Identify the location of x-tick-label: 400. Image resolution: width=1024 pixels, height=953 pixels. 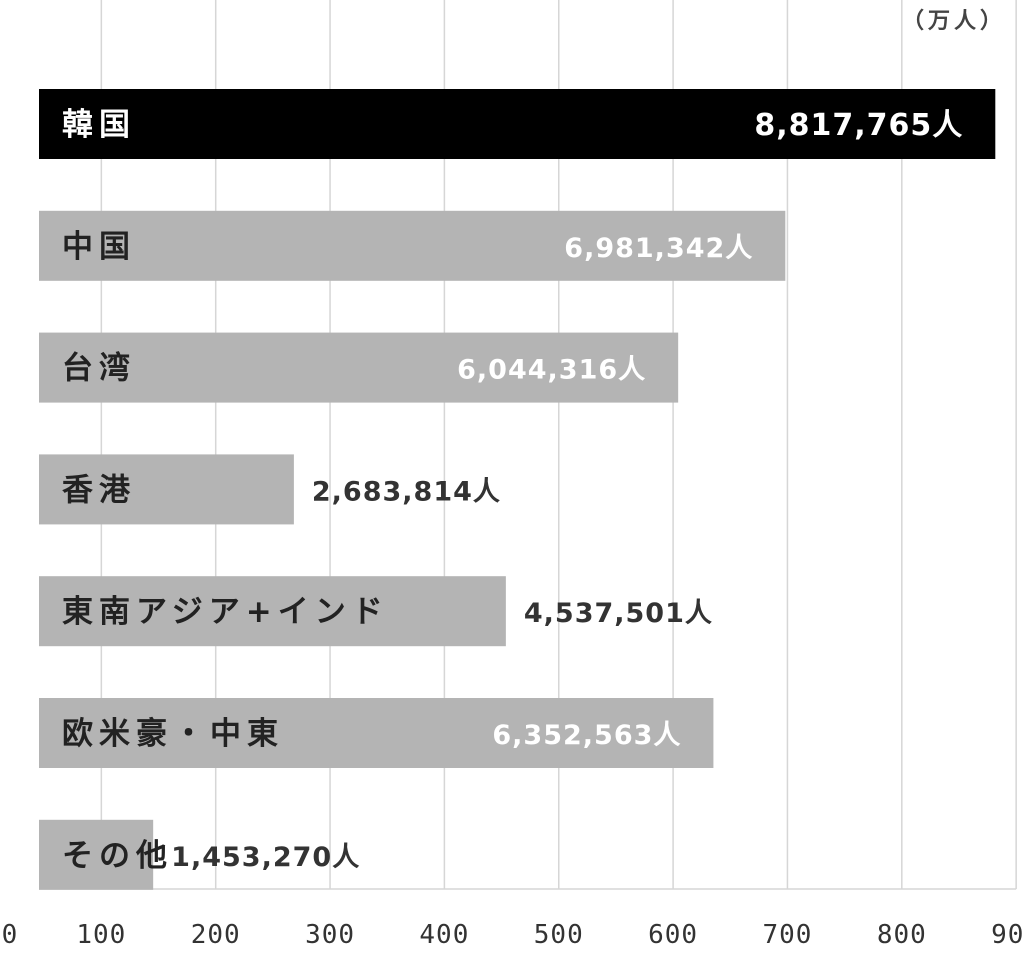
(444, 935).